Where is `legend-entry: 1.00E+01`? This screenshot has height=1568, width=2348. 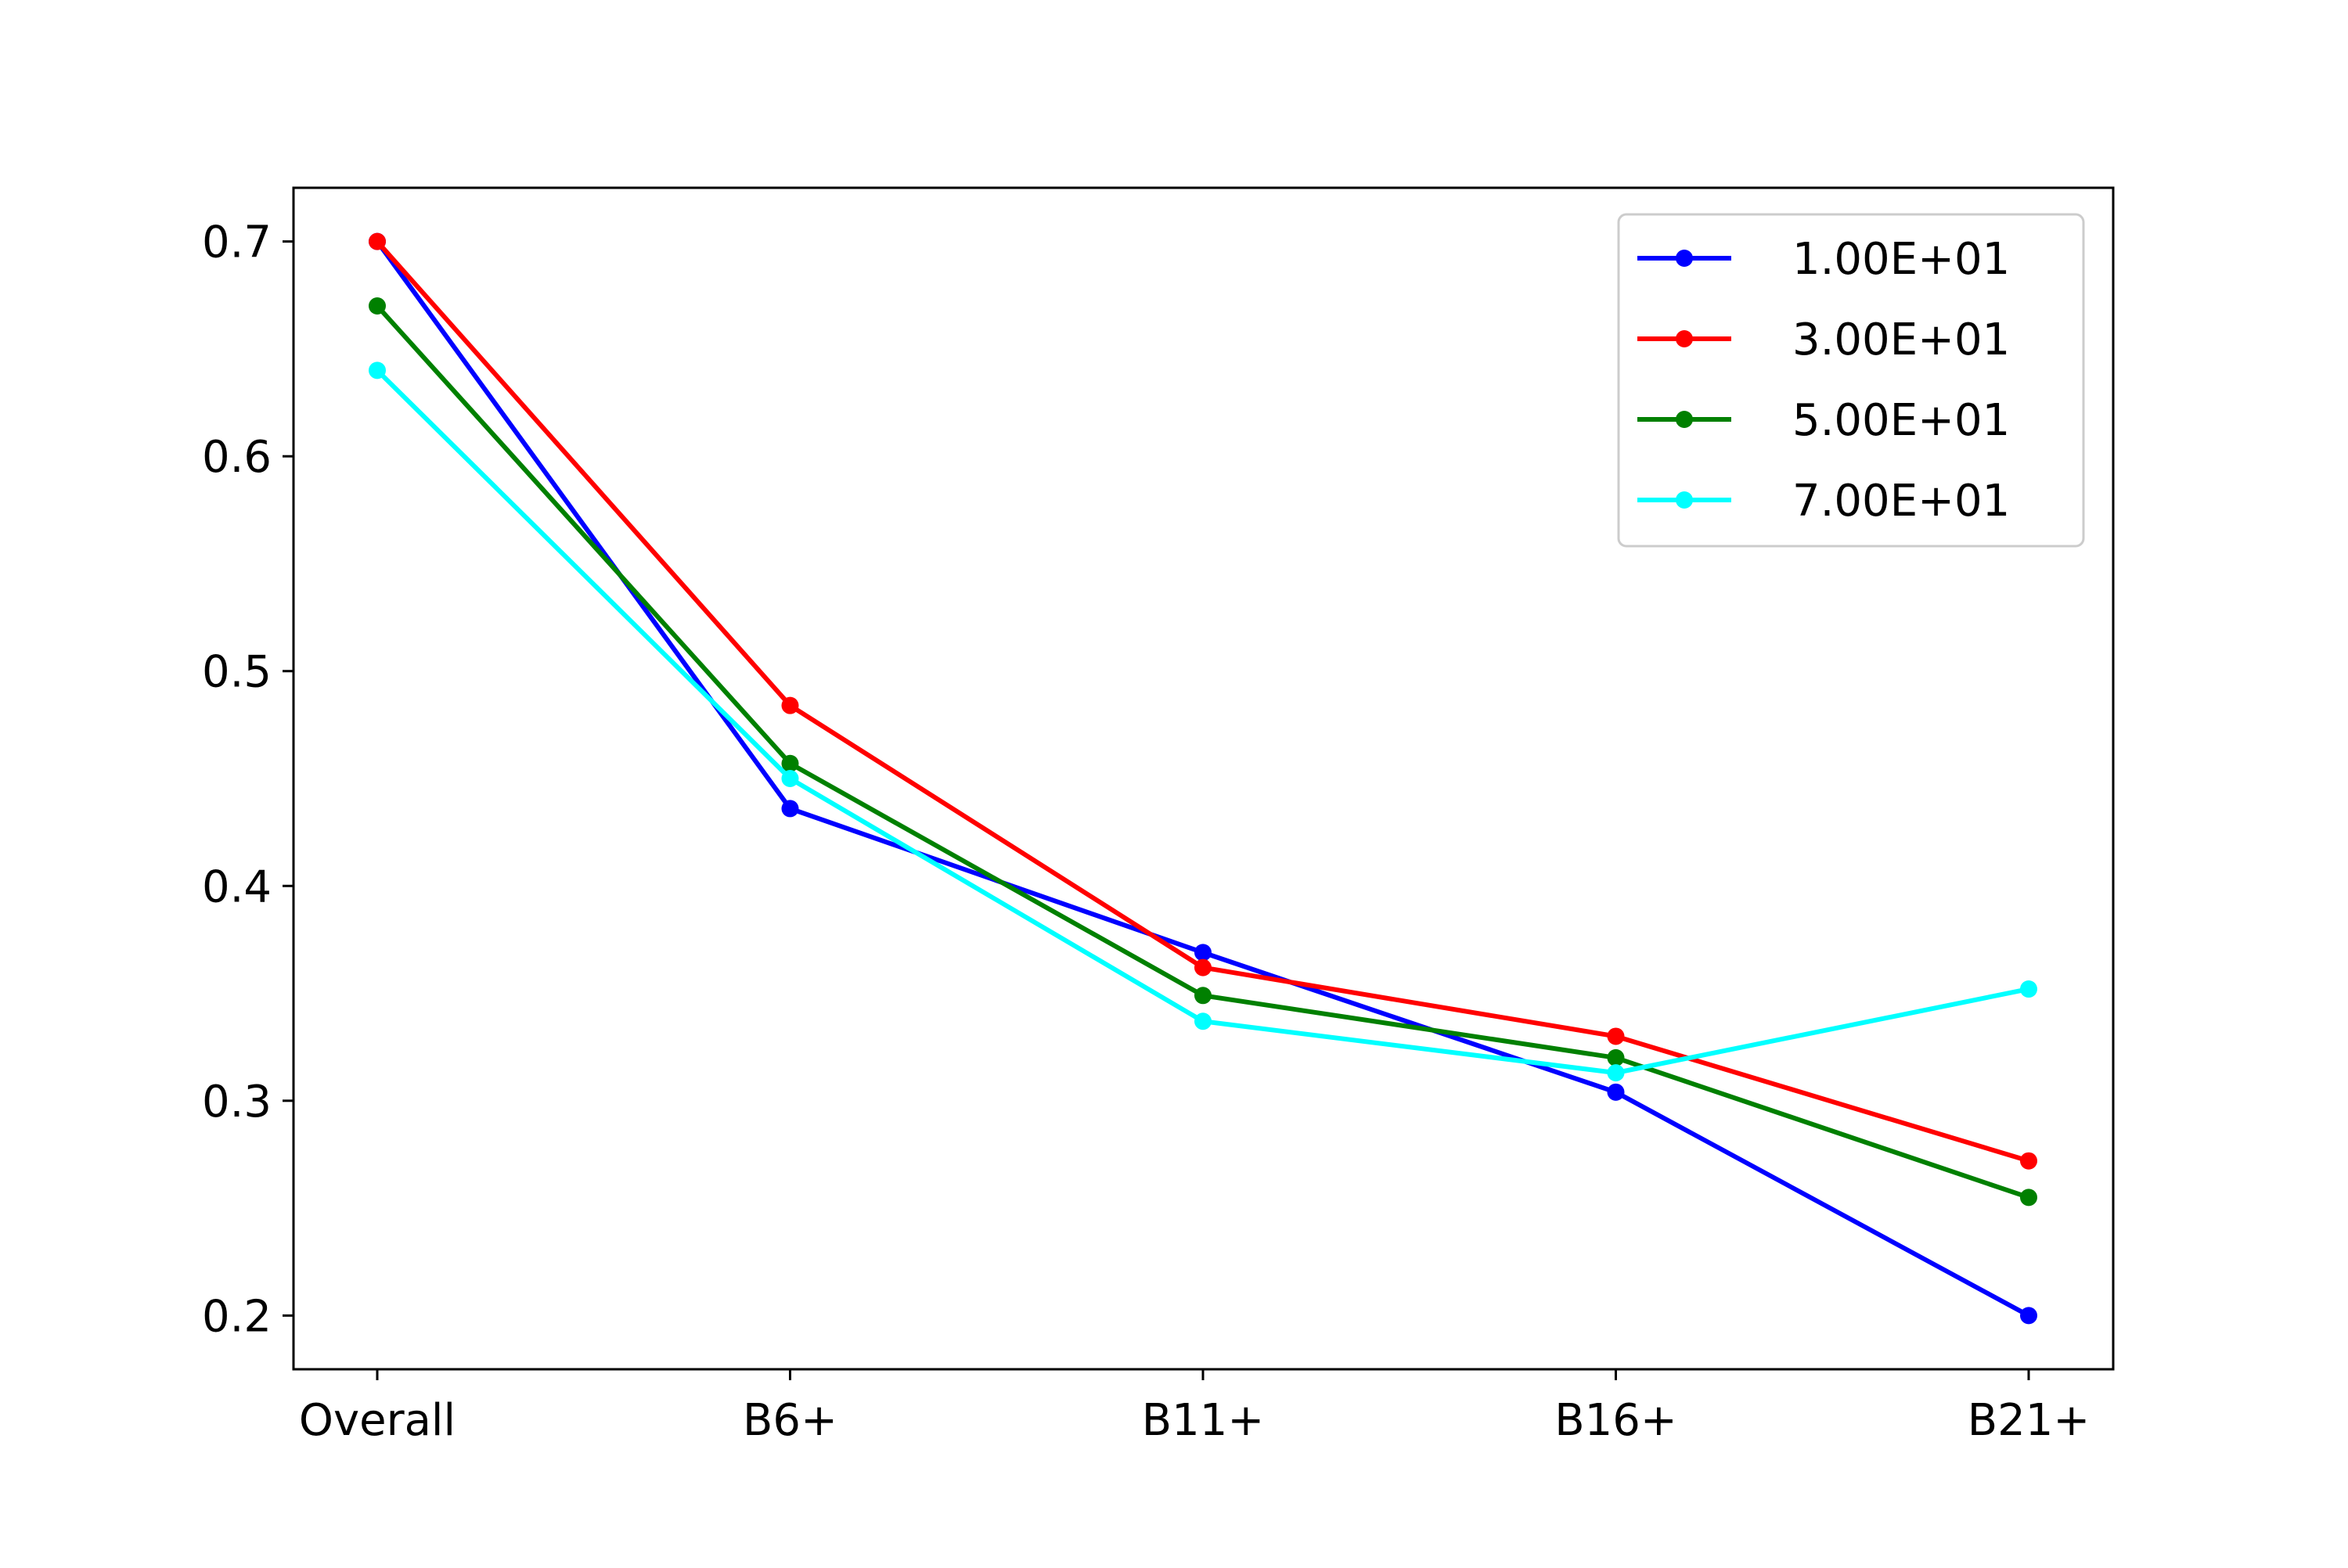
legend-entry: 1.00E+01 is located at coordinates (1824, 259).